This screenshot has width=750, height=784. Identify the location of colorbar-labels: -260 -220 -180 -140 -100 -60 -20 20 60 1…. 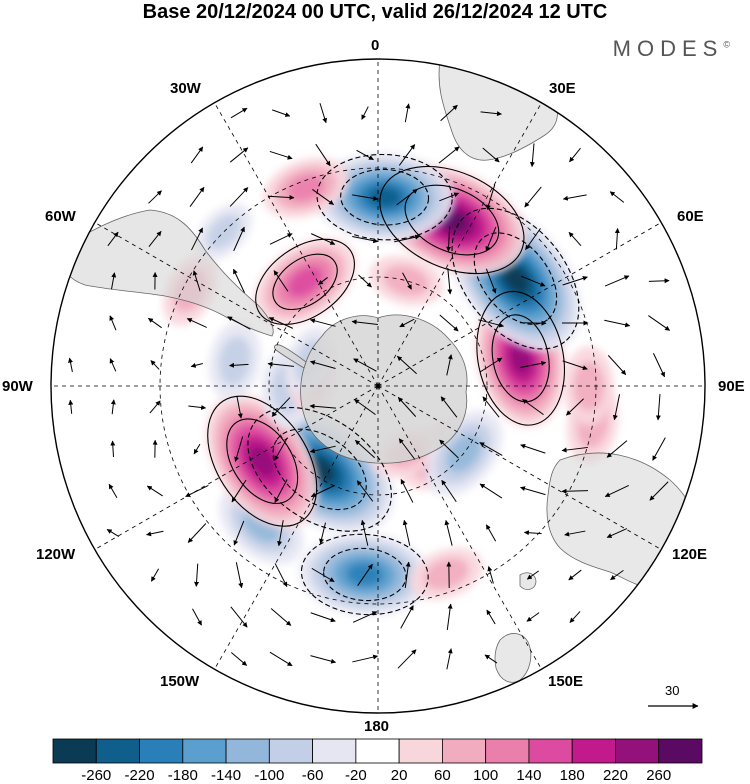
(375, 775).